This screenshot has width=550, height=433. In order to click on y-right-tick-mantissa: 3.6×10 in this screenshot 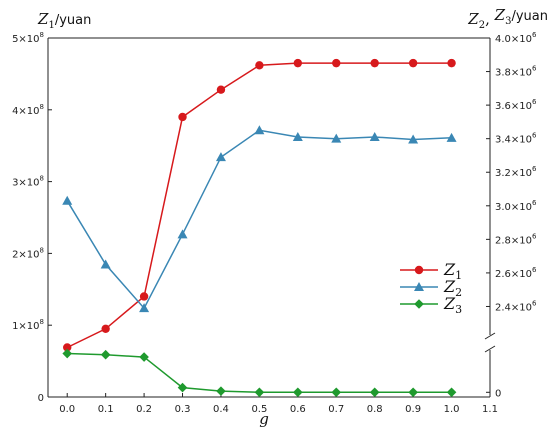, I will do `click(513, 106)`.